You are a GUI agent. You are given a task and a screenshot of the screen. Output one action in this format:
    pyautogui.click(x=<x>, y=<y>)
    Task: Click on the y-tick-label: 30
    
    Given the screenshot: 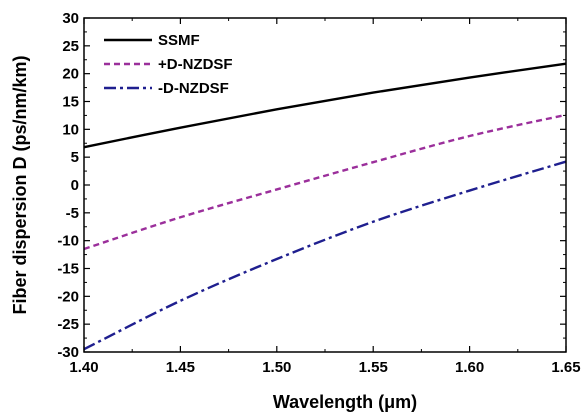 What is the action you would take?
    pyautogui.click(x=70, y=18)
    